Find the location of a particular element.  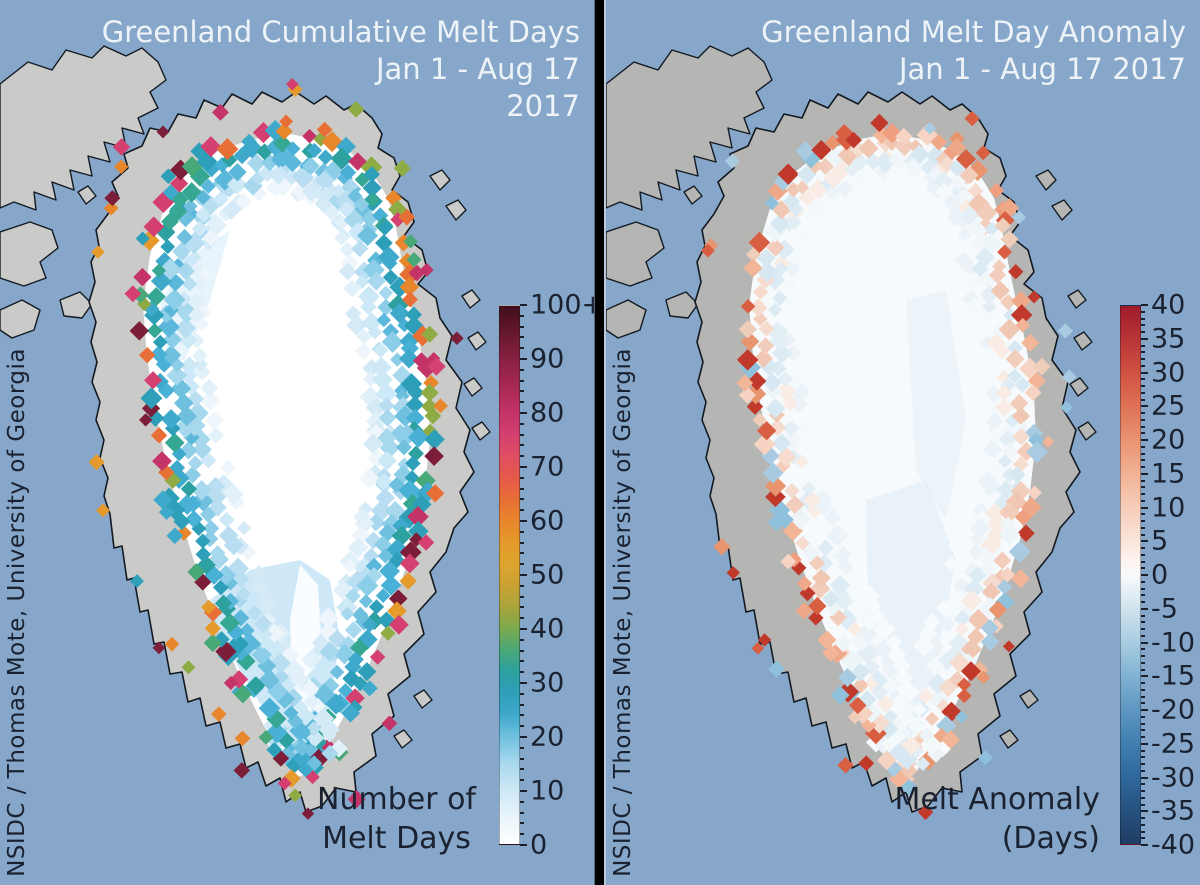

colorbar-caption-anomaly: Melt Anomaly (Days) is located at coordinates (997, 819).